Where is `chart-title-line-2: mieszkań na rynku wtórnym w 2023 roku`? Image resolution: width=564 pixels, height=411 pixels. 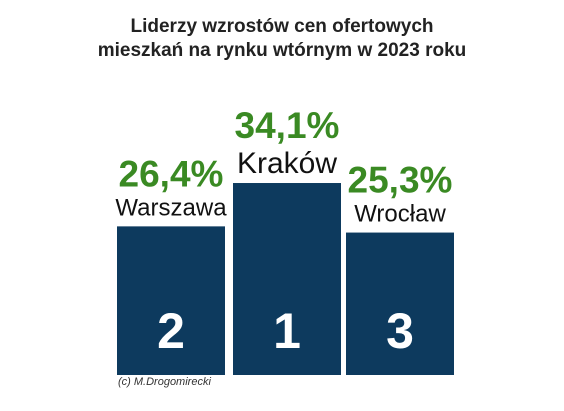 chart-title-line-2: mieszkań na rynku wtórnym w 2023 roku is located at coordinates (282, 50).